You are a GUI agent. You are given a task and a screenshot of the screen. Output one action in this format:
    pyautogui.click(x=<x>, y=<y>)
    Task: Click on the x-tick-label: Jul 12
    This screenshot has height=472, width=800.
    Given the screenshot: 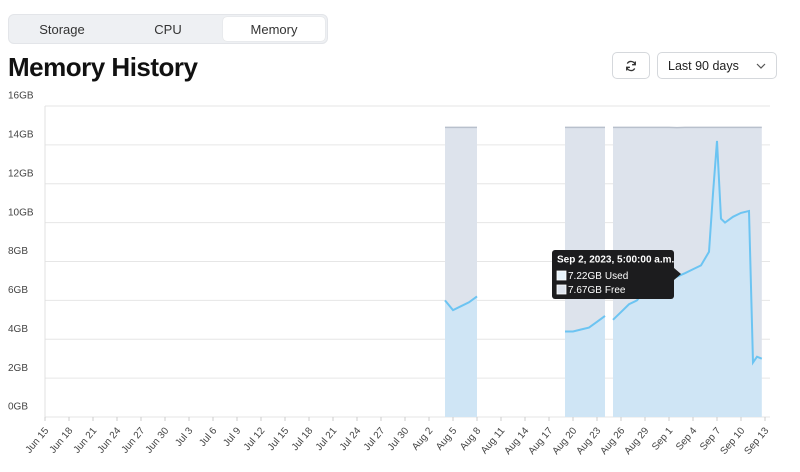 What is the action you would take?
    pyautogui.click(x=255, y=439)
    